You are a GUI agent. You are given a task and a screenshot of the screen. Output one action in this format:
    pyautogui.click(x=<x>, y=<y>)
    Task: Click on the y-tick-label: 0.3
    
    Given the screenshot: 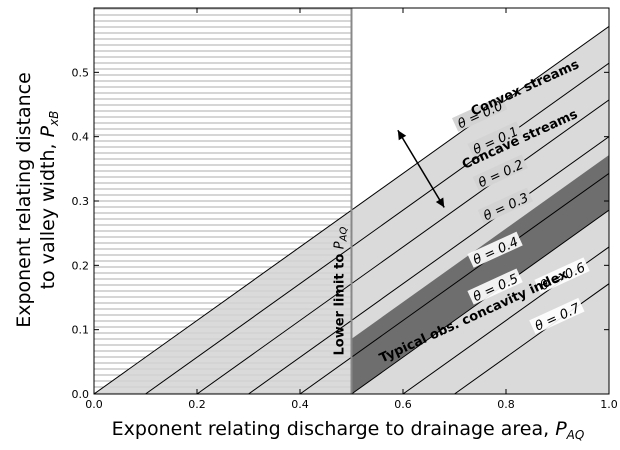 What is the action you would take?
    pyautogui.click(x=81, y=201)
    